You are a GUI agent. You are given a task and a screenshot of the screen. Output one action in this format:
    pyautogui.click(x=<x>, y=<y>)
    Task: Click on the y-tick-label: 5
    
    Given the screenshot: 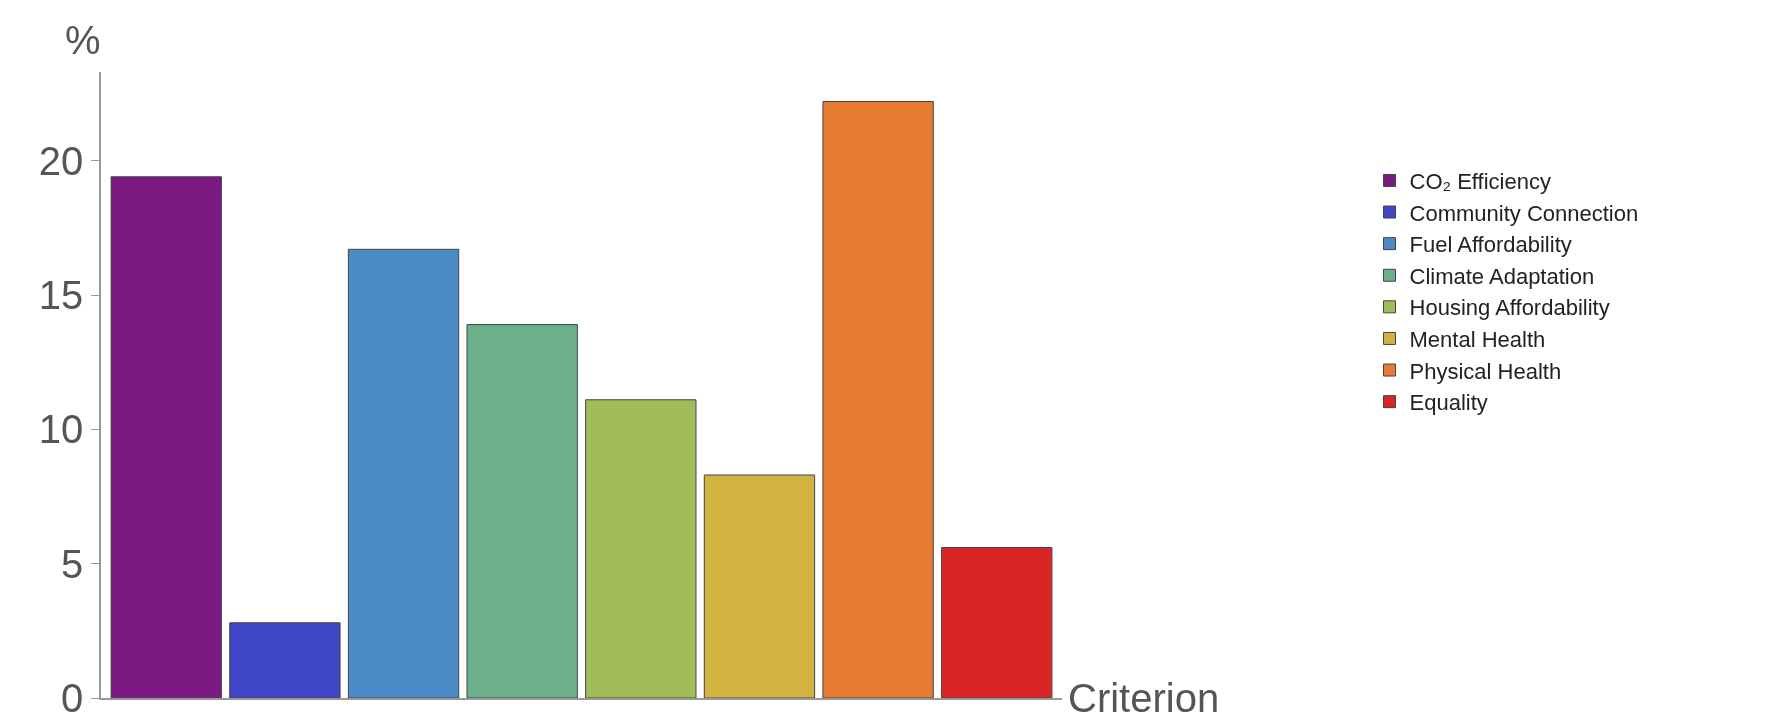 What is the action you would take?
    pyautogui.click(x=72, y=563)
    